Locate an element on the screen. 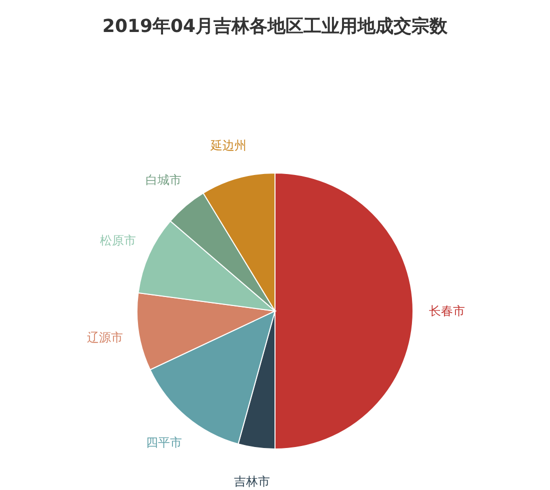  slice-label: 吉林市 is located at coordinates (252, 481).